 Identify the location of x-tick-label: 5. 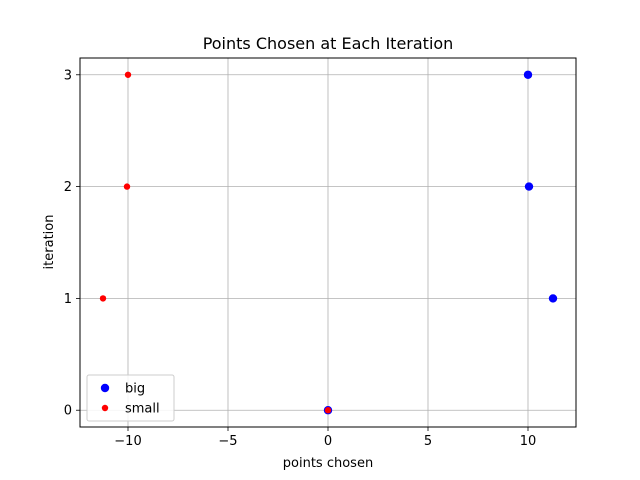
(428, 441).